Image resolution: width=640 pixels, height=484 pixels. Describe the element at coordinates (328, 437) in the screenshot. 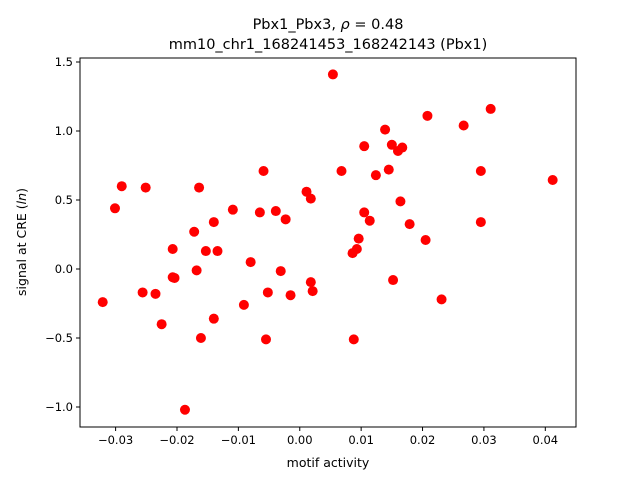

I see `x-axis: −0.03 −0.02 −0.01 0.00 0.01 0.02 0.03 0.04` at that location.